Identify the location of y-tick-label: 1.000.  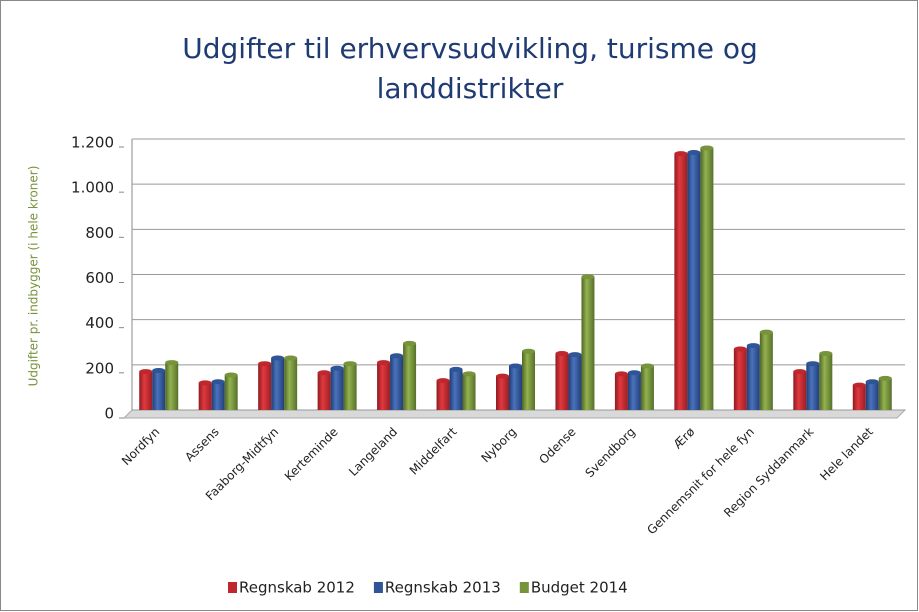
(92, 188).